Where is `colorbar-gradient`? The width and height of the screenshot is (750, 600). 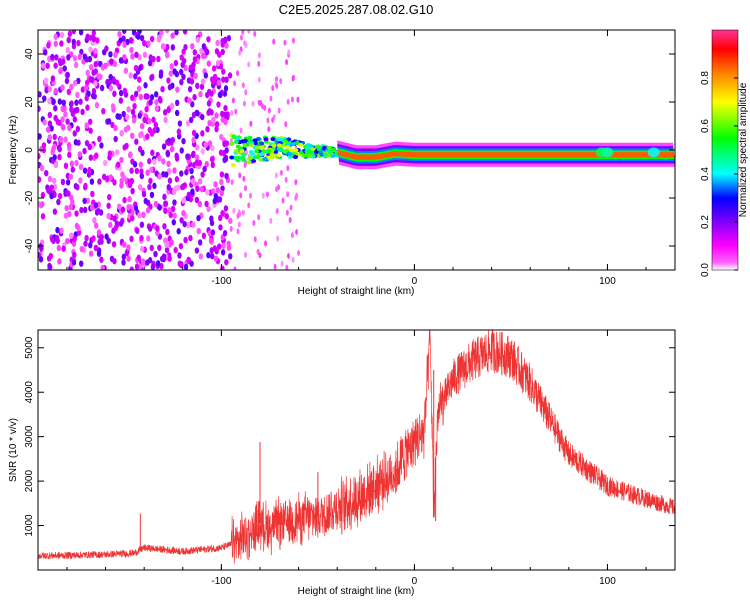 colorbar-gradient is located at coordinates (725, 150).